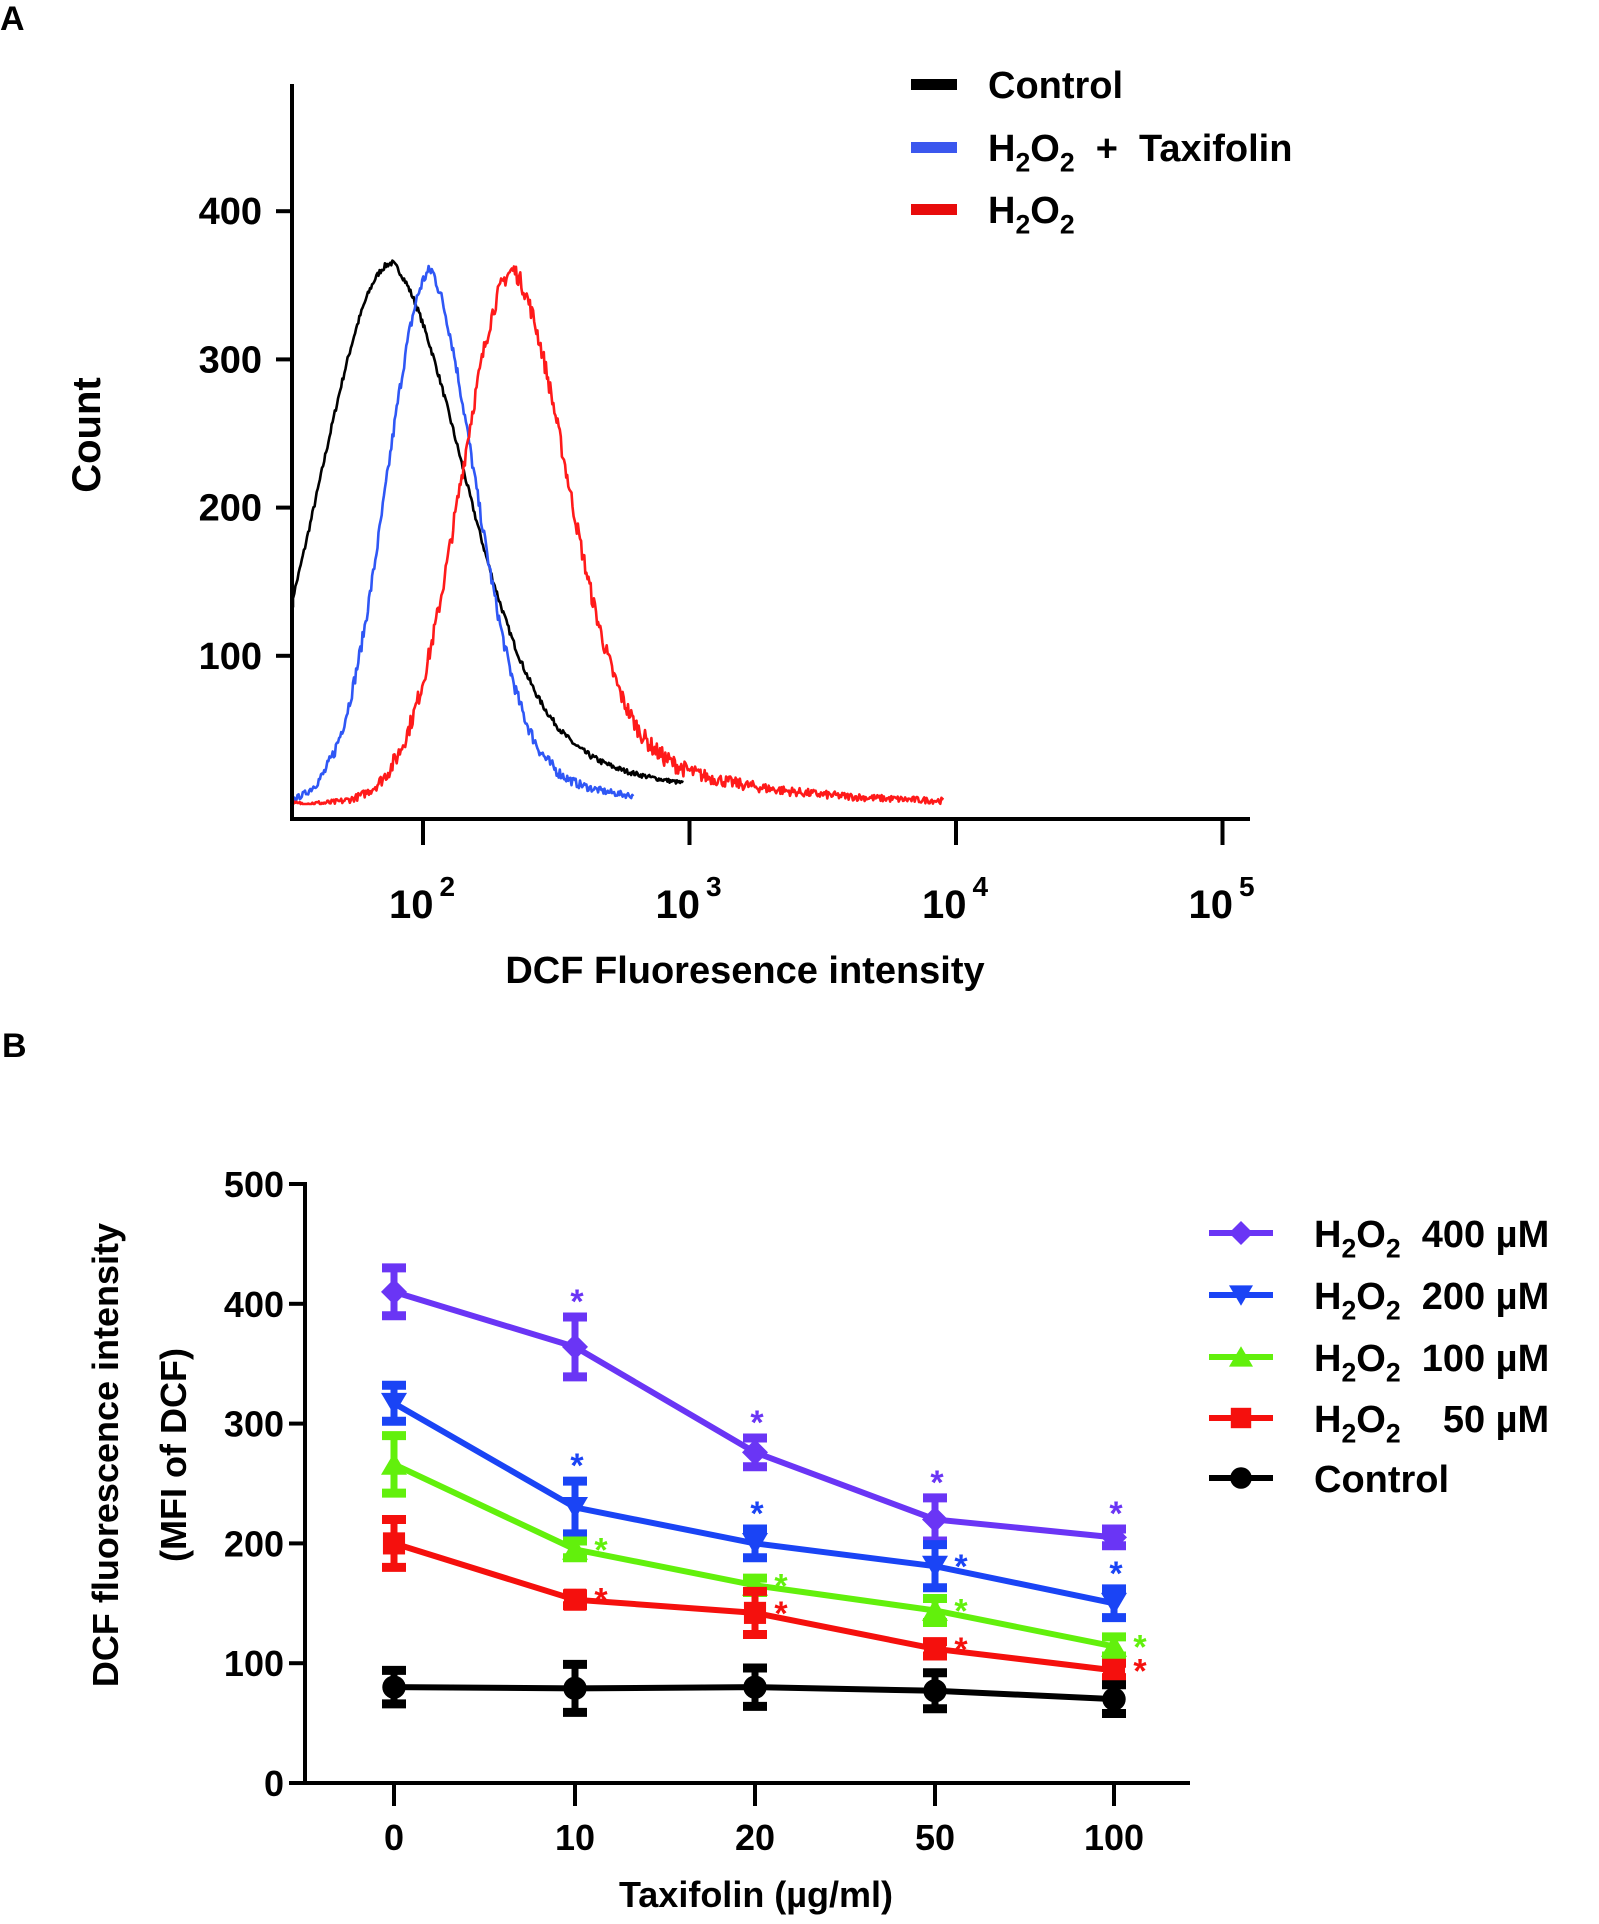 The image size is (1599, 1924). Describe the element at coordinates (463, 533) in the screenshot. I see `histogram-h2o2-taxifolin` at that location.